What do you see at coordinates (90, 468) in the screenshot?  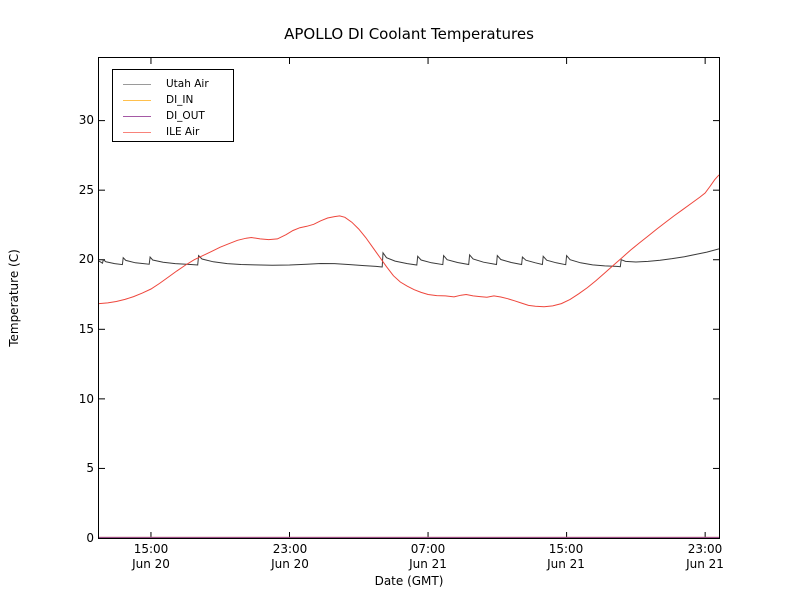 I see `y-tick-5: 5` at bounding box center [90, 468].